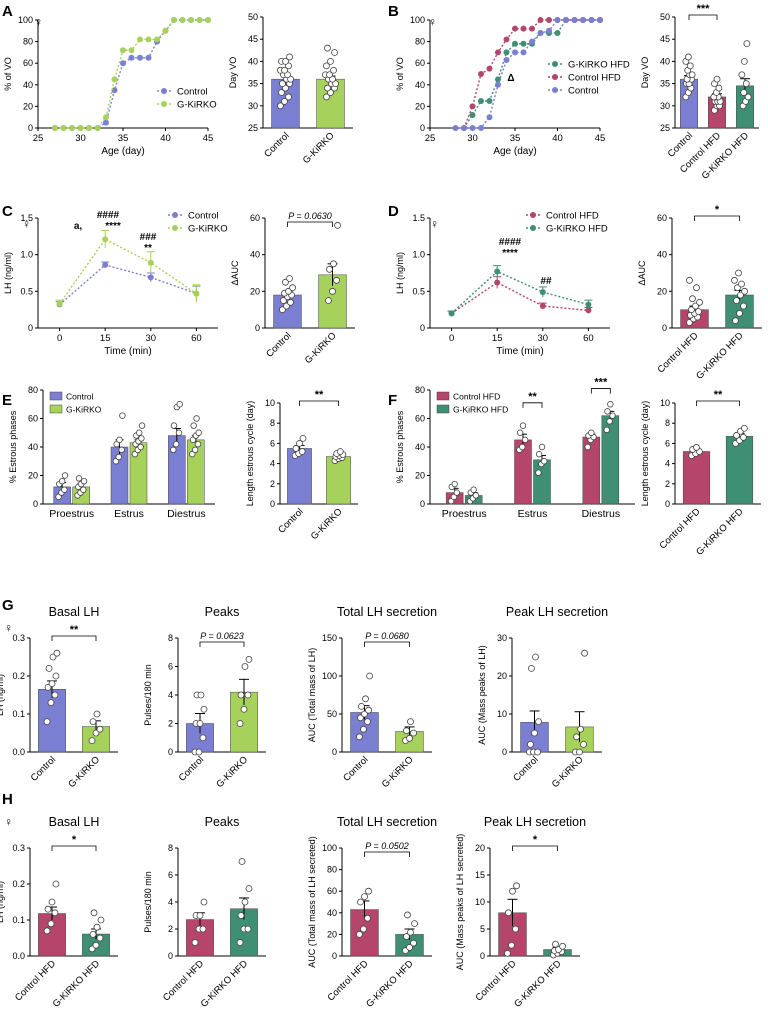 The width and height of the screenshot is (768, 1029). Describe the element at coordinates (432, 22) in the screenshot. I see `female-symbol-b: ♀` at that location.